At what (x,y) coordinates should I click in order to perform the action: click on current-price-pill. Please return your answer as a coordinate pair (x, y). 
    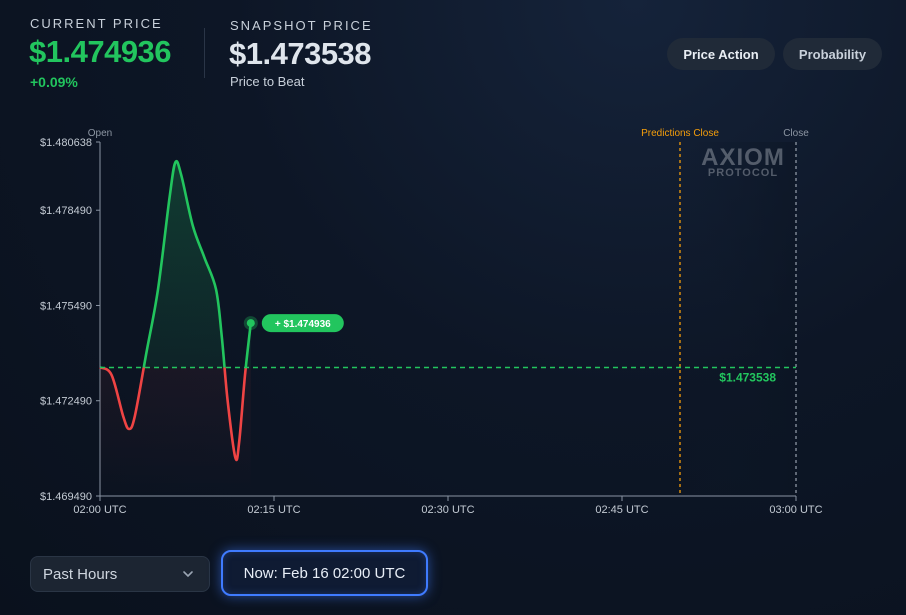
    Looking at the image, I should click on (302, 323).